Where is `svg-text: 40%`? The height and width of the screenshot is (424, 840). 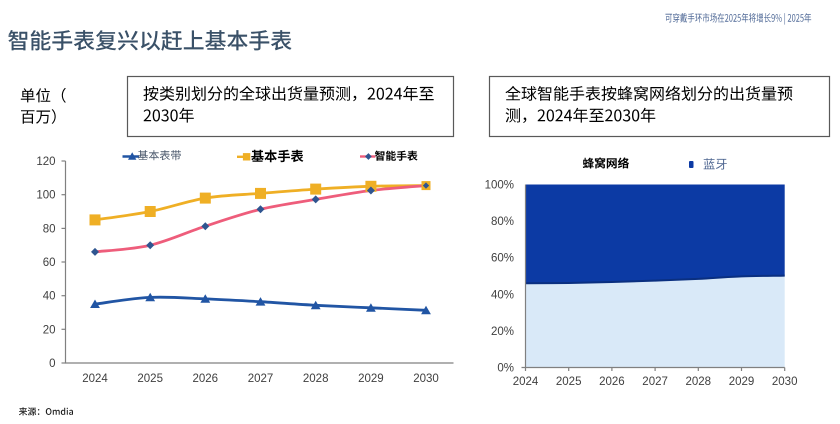
svg-text: 40% is located at coordinates (502, 295).